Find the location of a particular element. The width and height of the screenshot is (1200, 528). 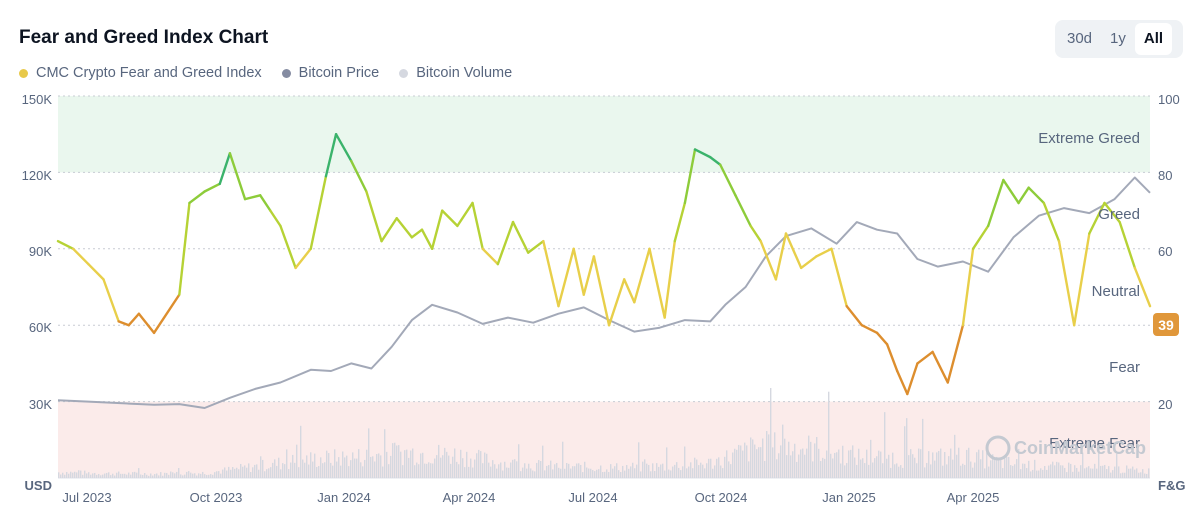

y-left-tick-30k: 30K is located at coordinates (40, 404).